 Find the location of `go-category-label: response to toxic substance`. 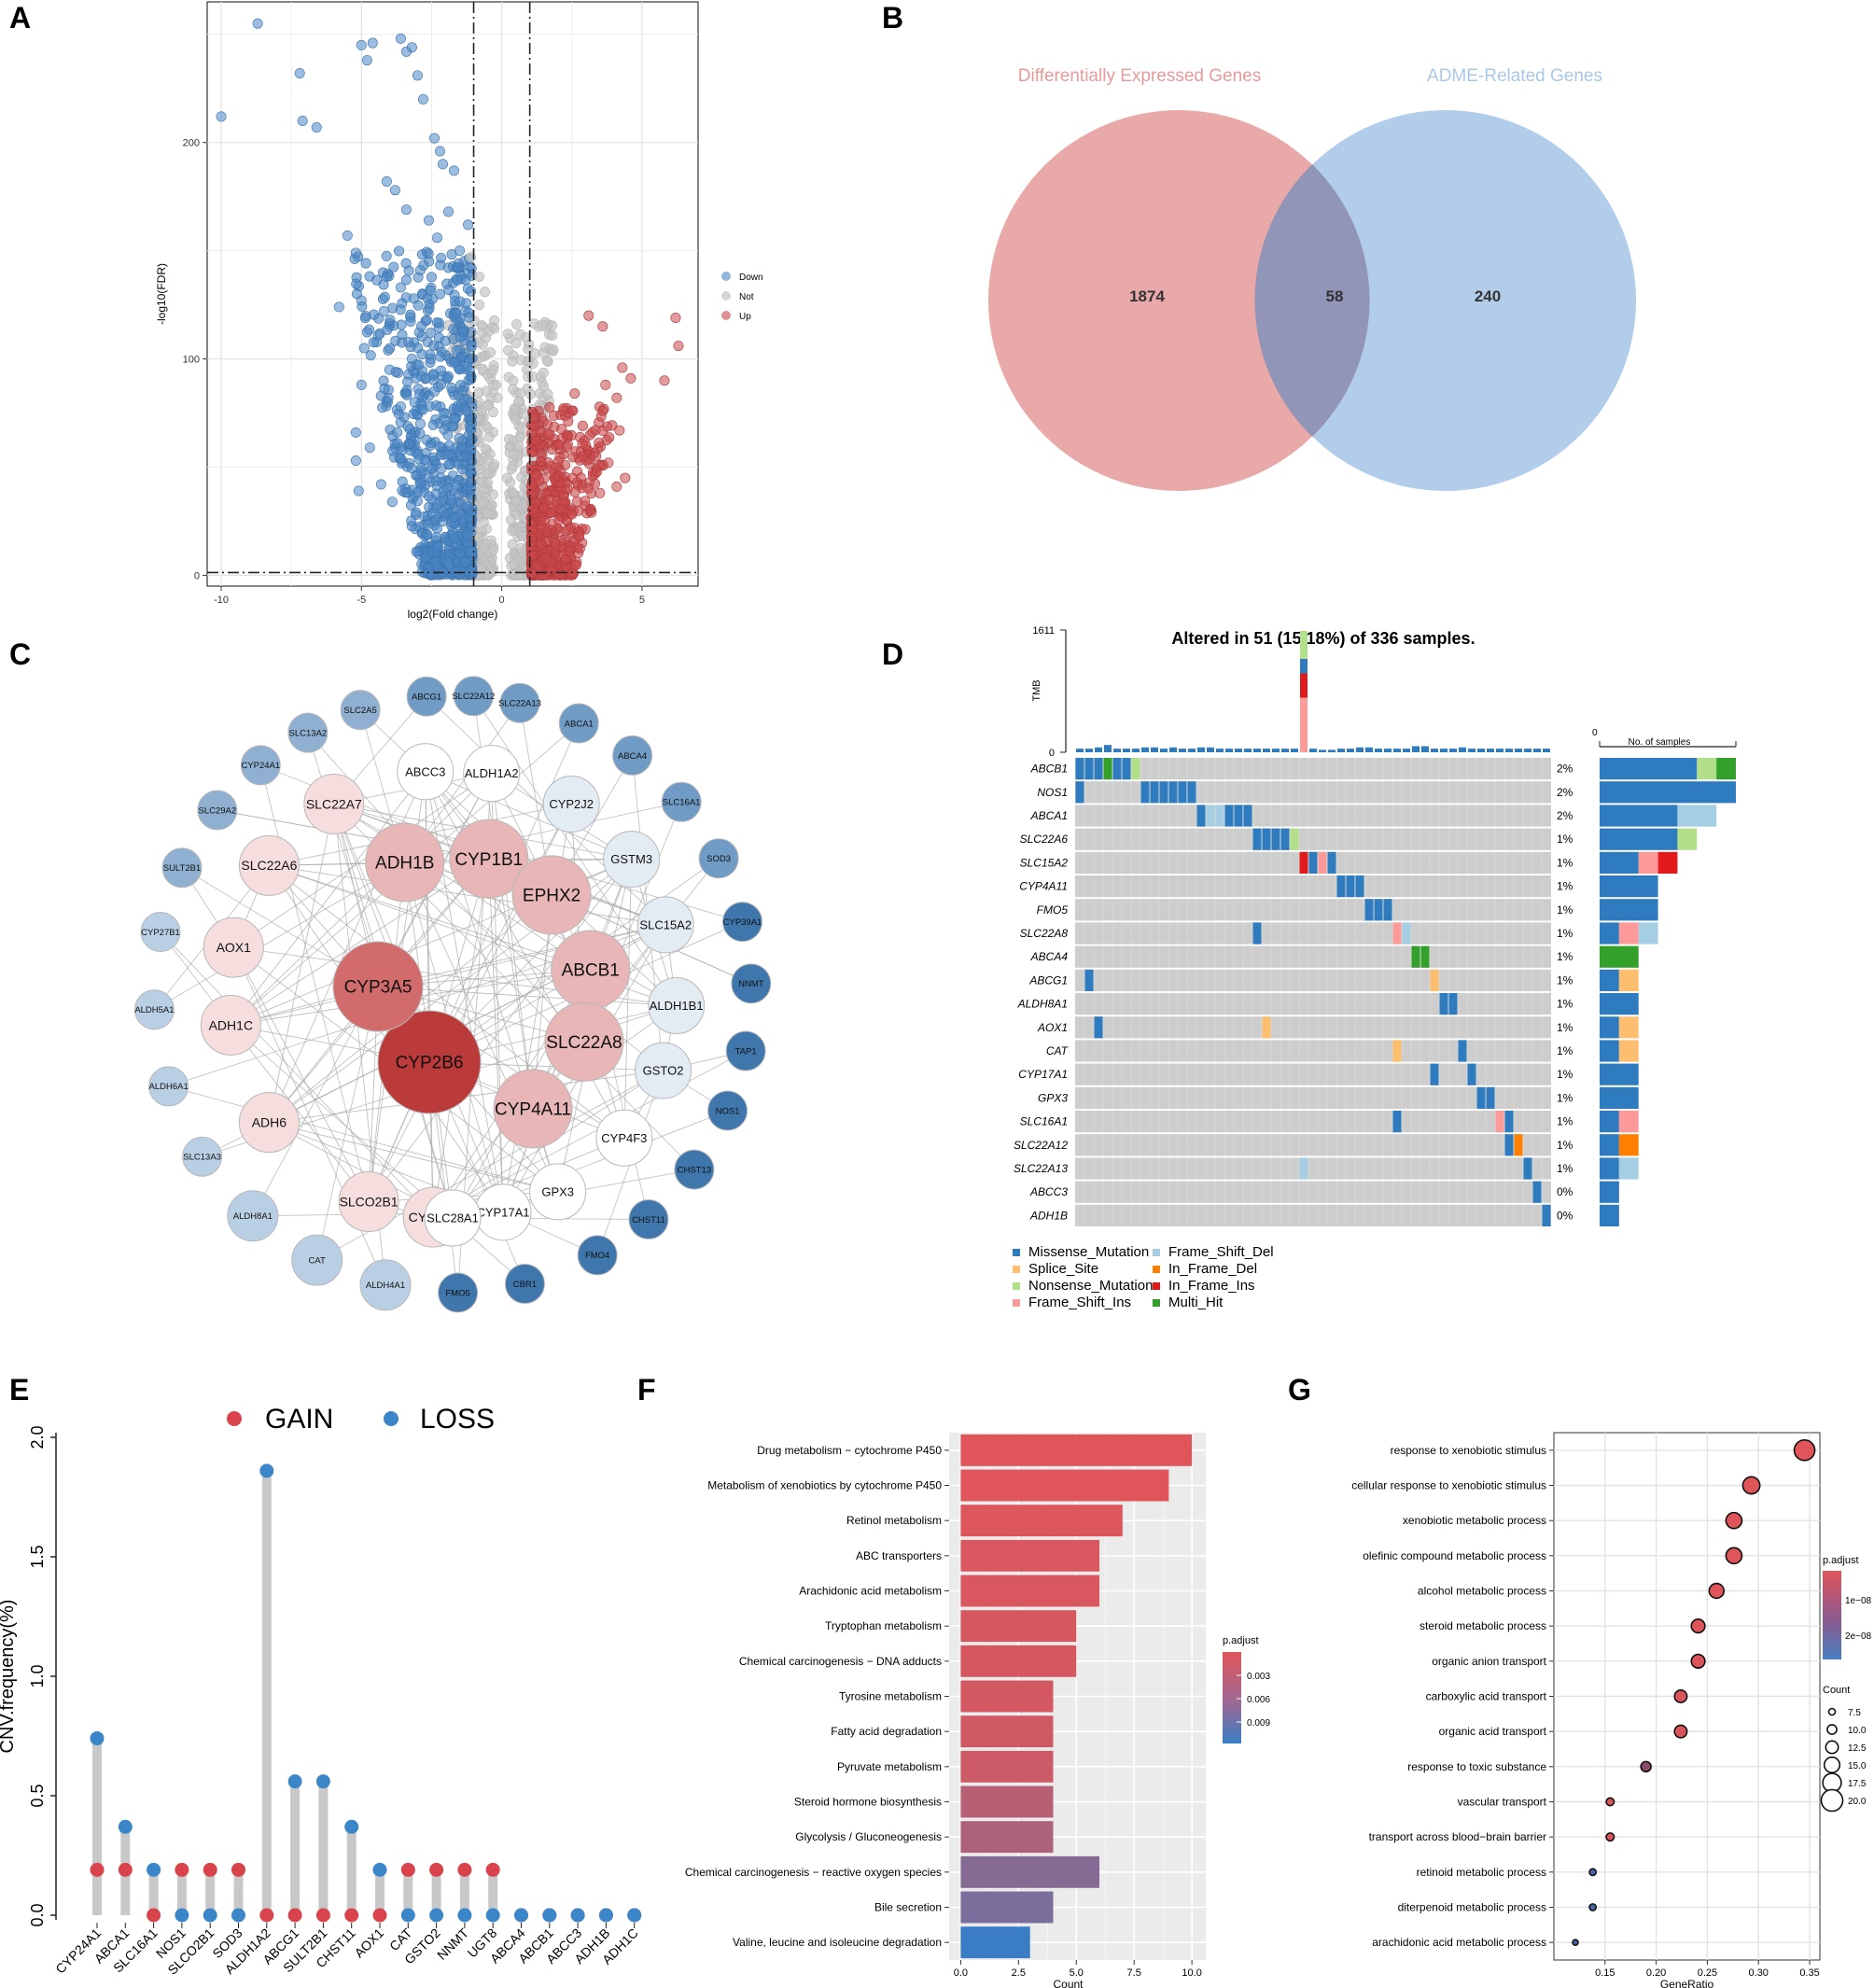

go-category-label: response to toxic substance is located at coordinates (1476, 1766).